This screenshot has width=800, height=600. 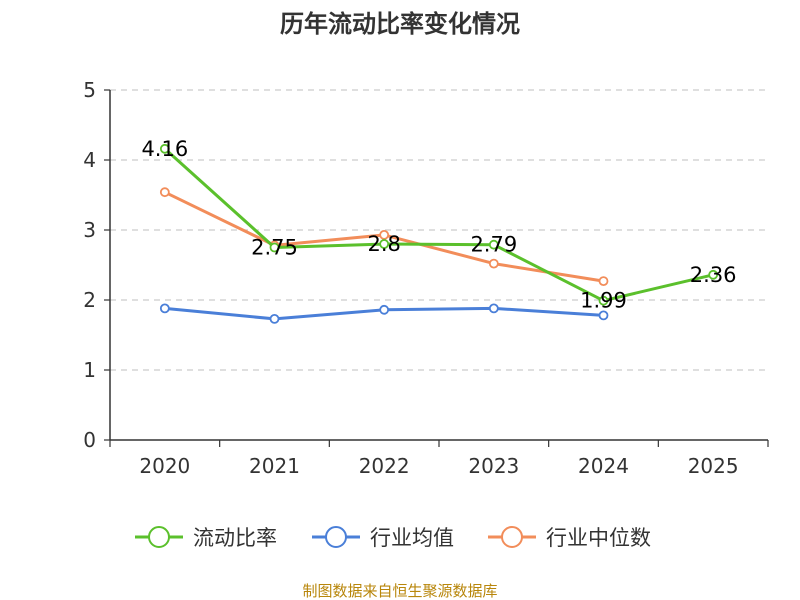 What do you see at coordinates (412, 538) in the screenshot?
I see `legend-label: 行业均值` at bounding box center [412, 538].